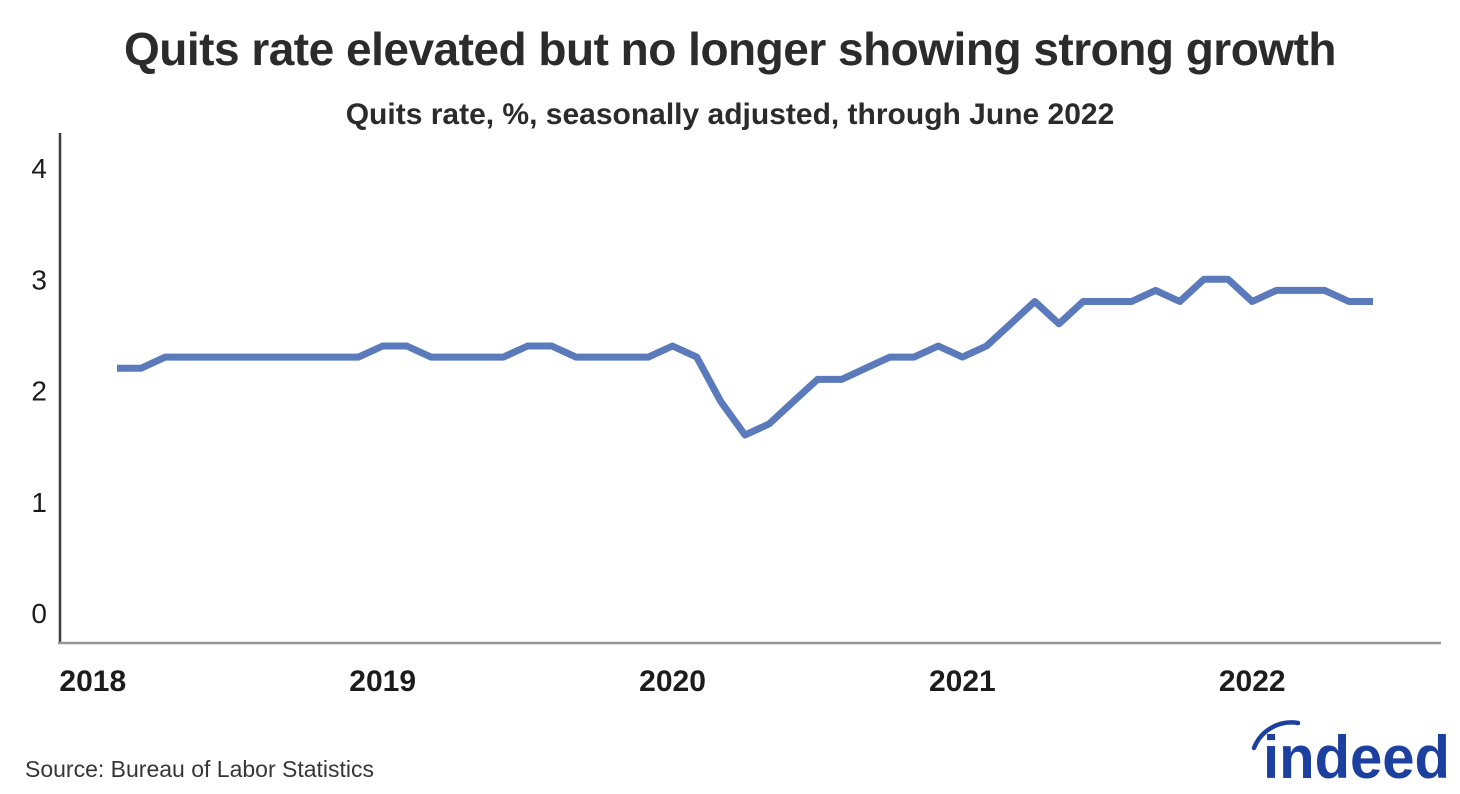 Image resolution: width=1460 pixels, height=794 pixels. What do you see at coordinates (962, 681) in the screenshot?
I see `x-tick-label: 2021` at bounding box center [962, 681].